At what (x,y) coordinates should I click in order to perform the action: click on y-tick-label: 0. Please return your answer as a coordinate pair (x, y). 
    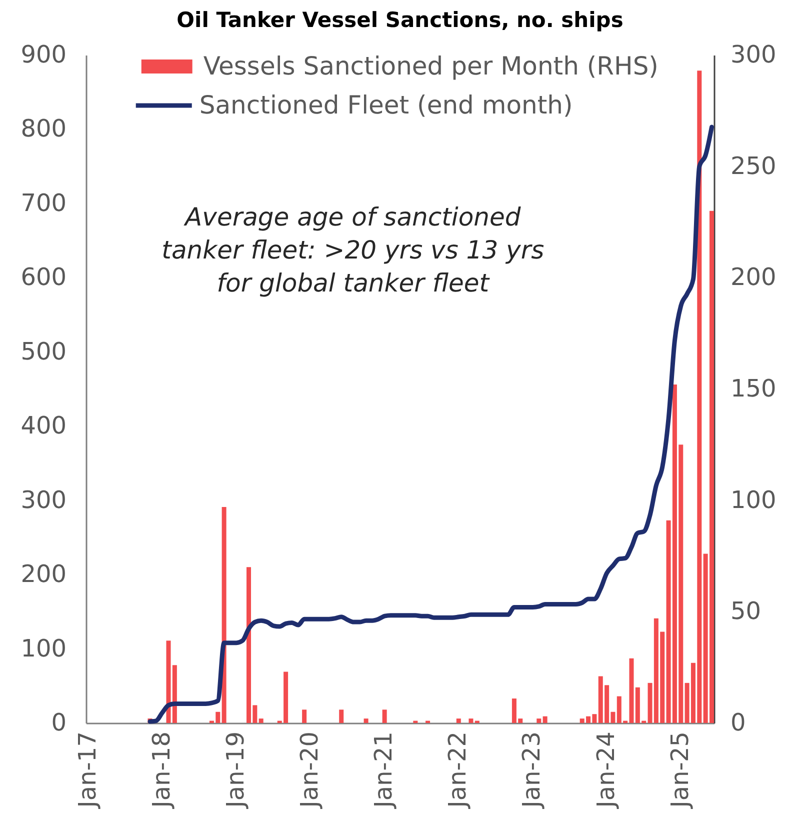
    Looking at the image, I should click on (58, 722).